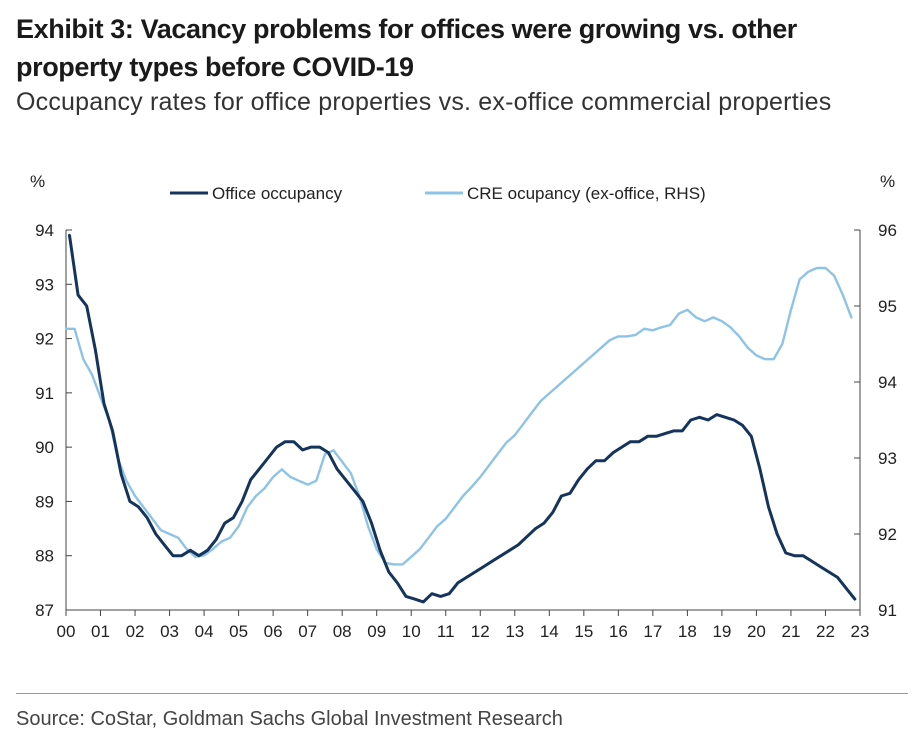  I want to click on x-axis-tick-label: 13, so click(514, 631).